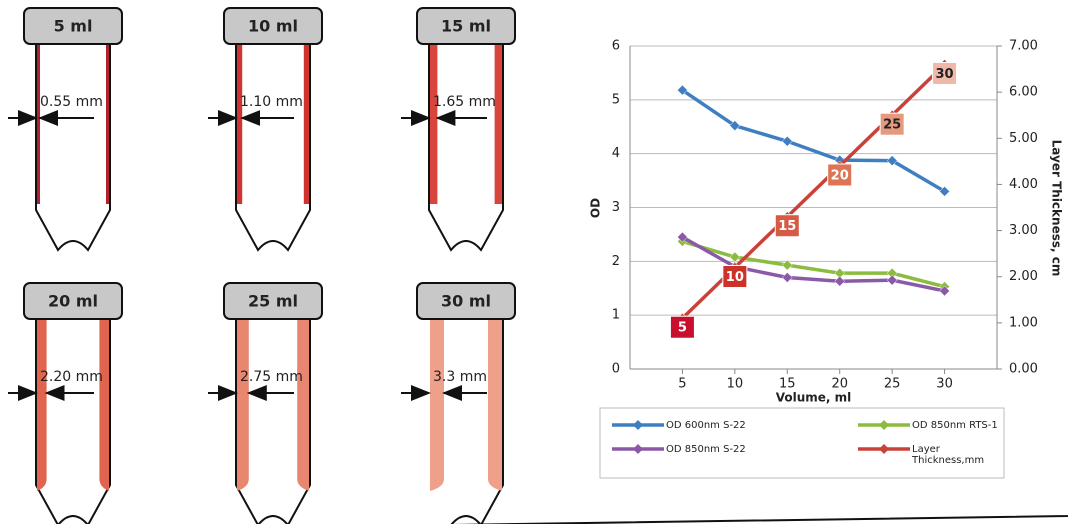  Describe the element at coordinates (460, 377) in the screenshot. I see `measure-label: 3.3 mm` at that location.